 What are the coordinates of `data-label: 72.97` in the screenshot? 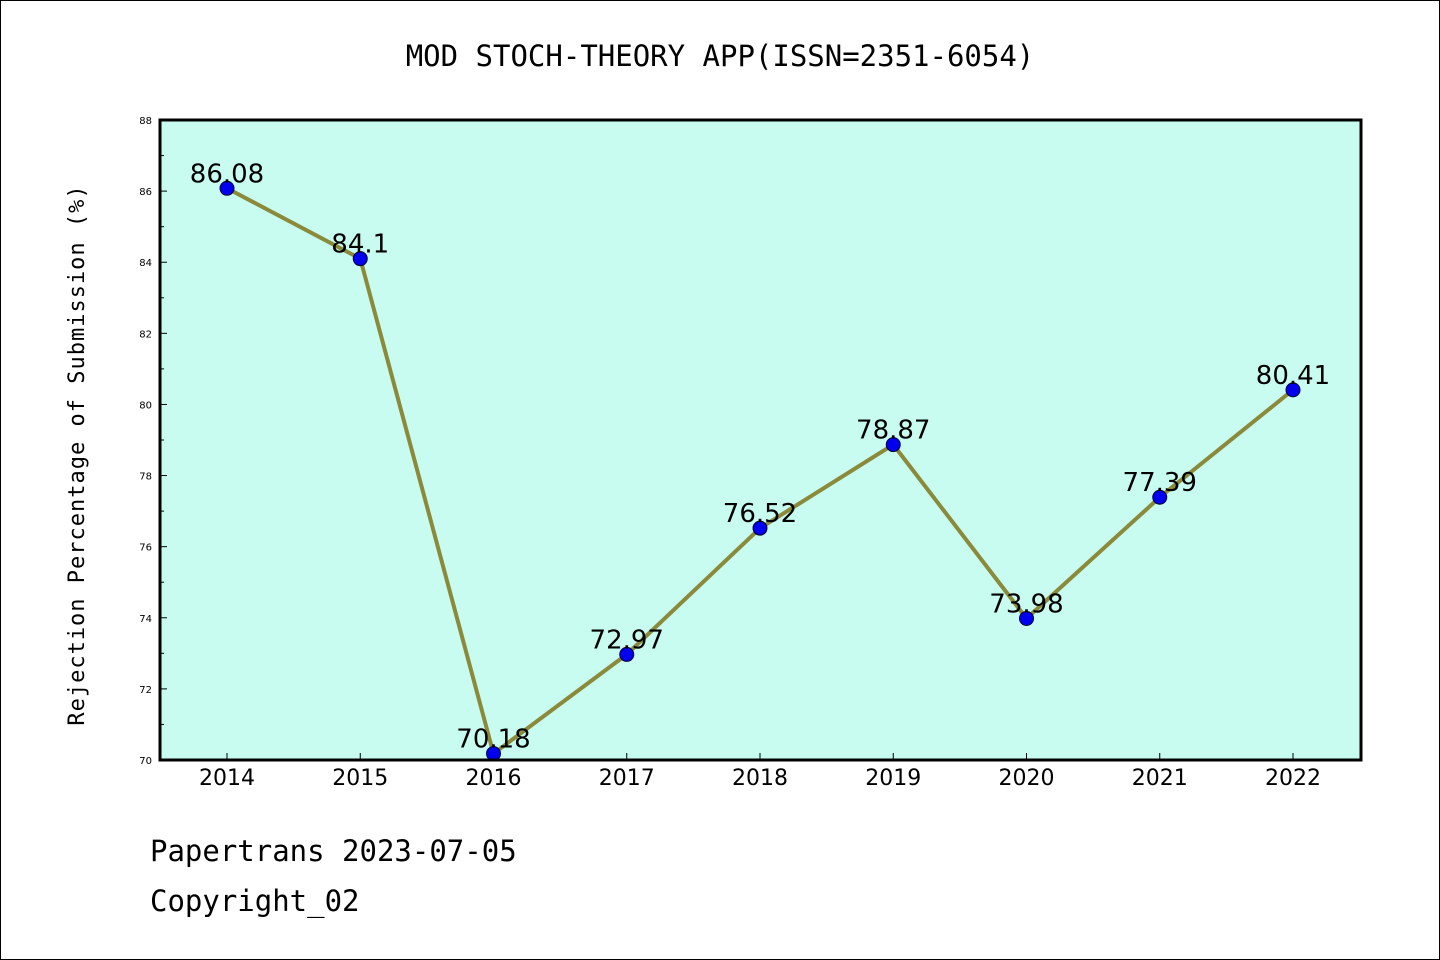 It's located at (627, 640).